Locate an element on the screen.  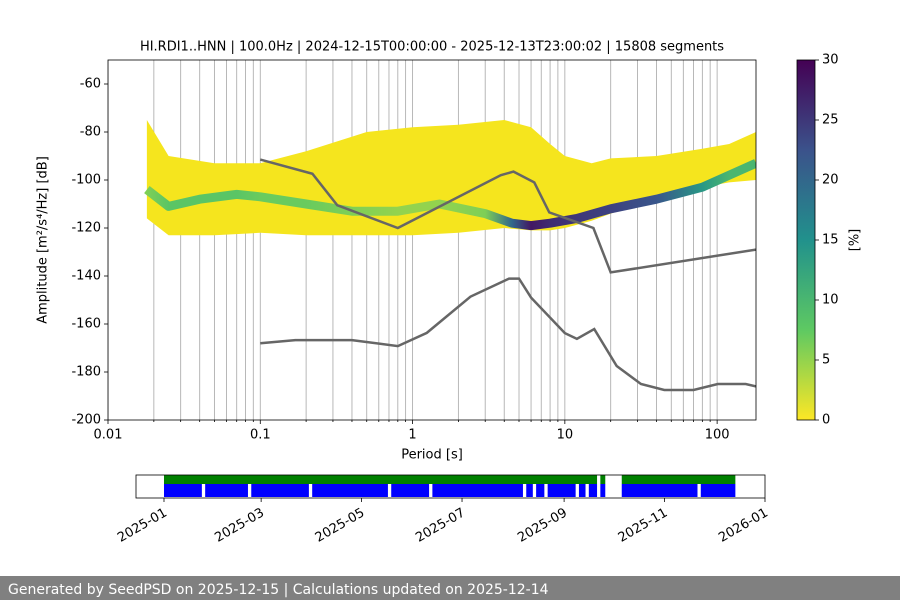
y-tick-label: -120 is located at coordinates (86, 228).